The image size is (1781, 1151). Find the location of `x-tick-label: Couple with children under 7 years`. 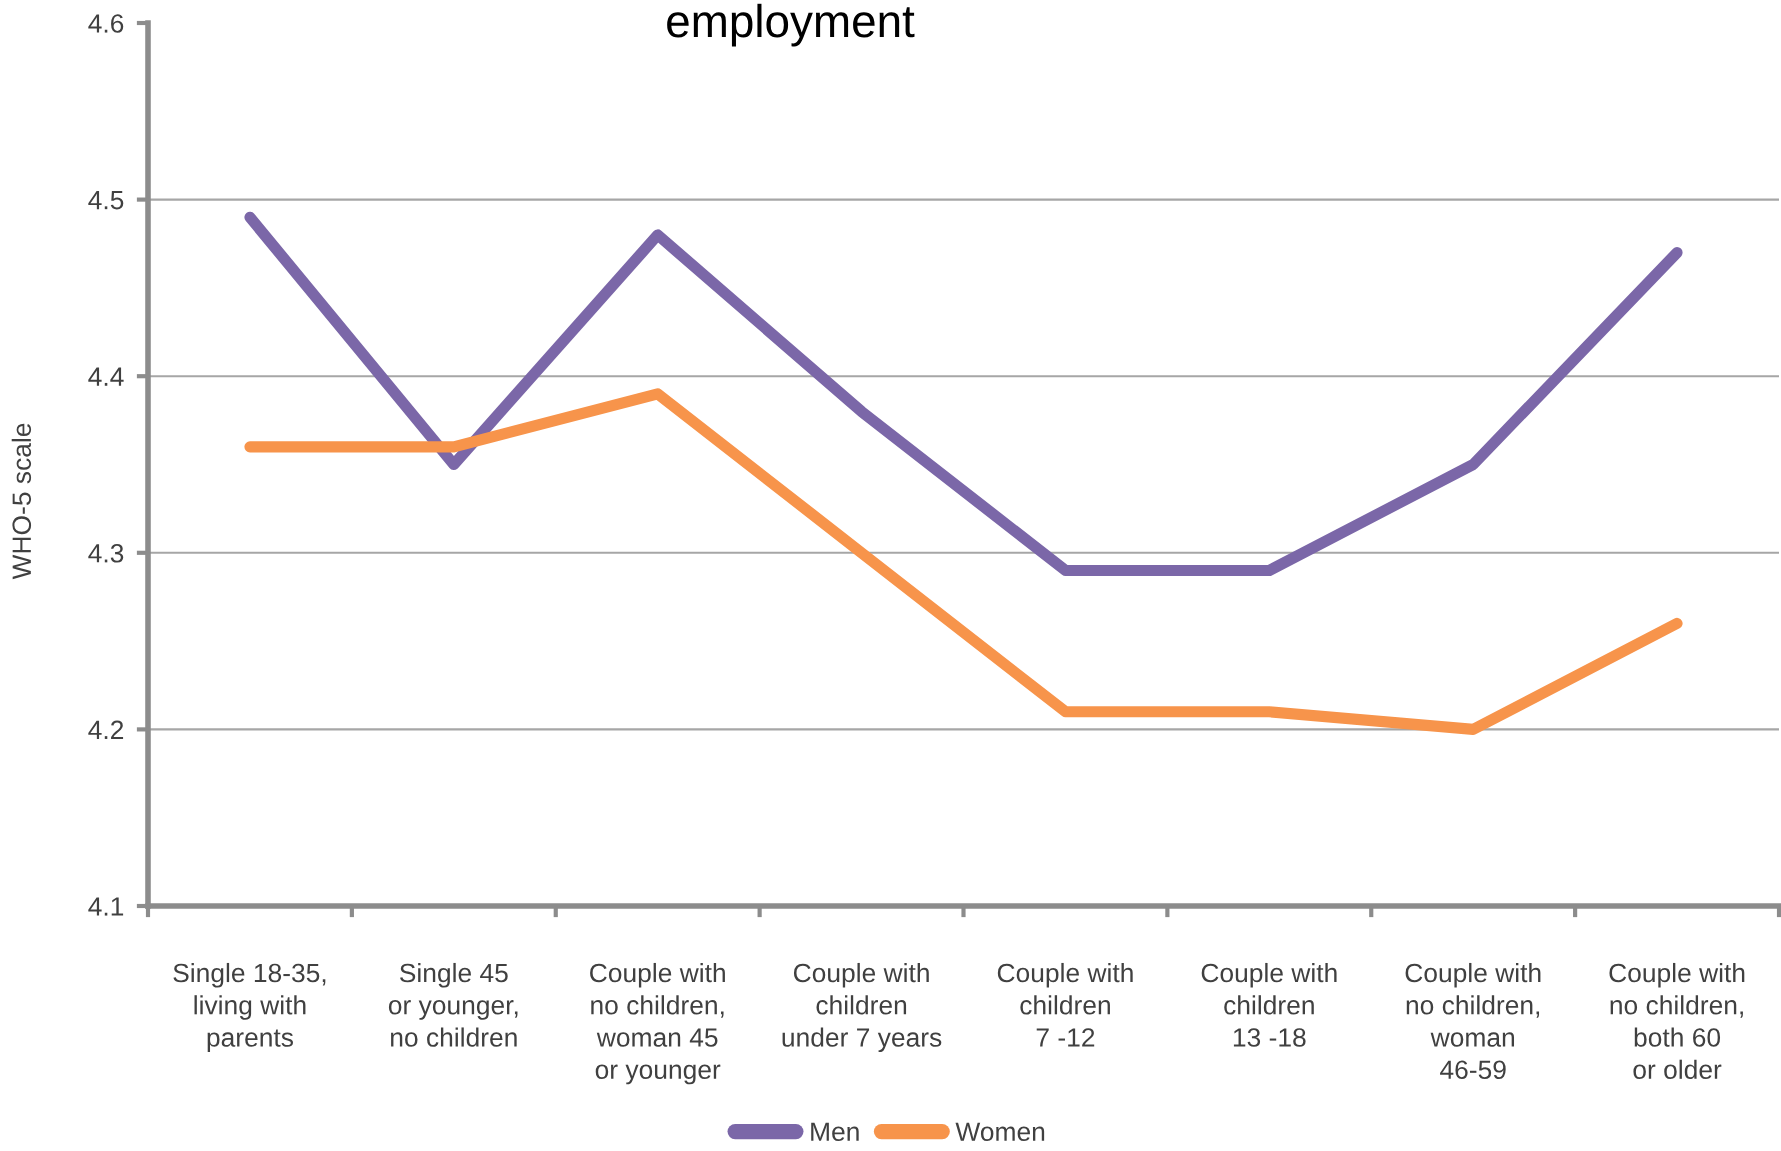

x-tick-label: Couple with children under 7 years is located at coordinates (862, 1007).